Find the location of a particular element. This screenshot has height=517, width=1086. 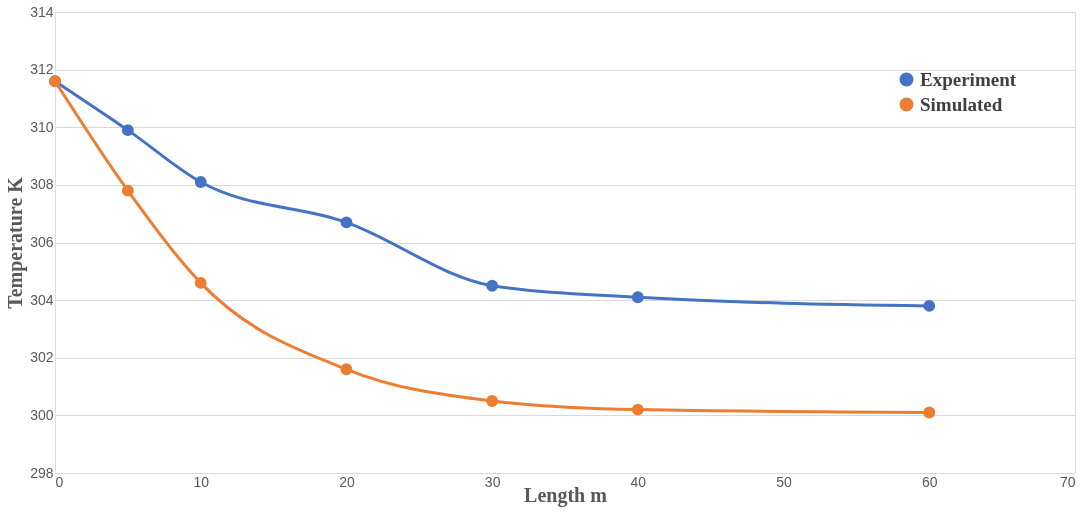

y-axis-title: Temperature K is located at coordinates (16, 242).